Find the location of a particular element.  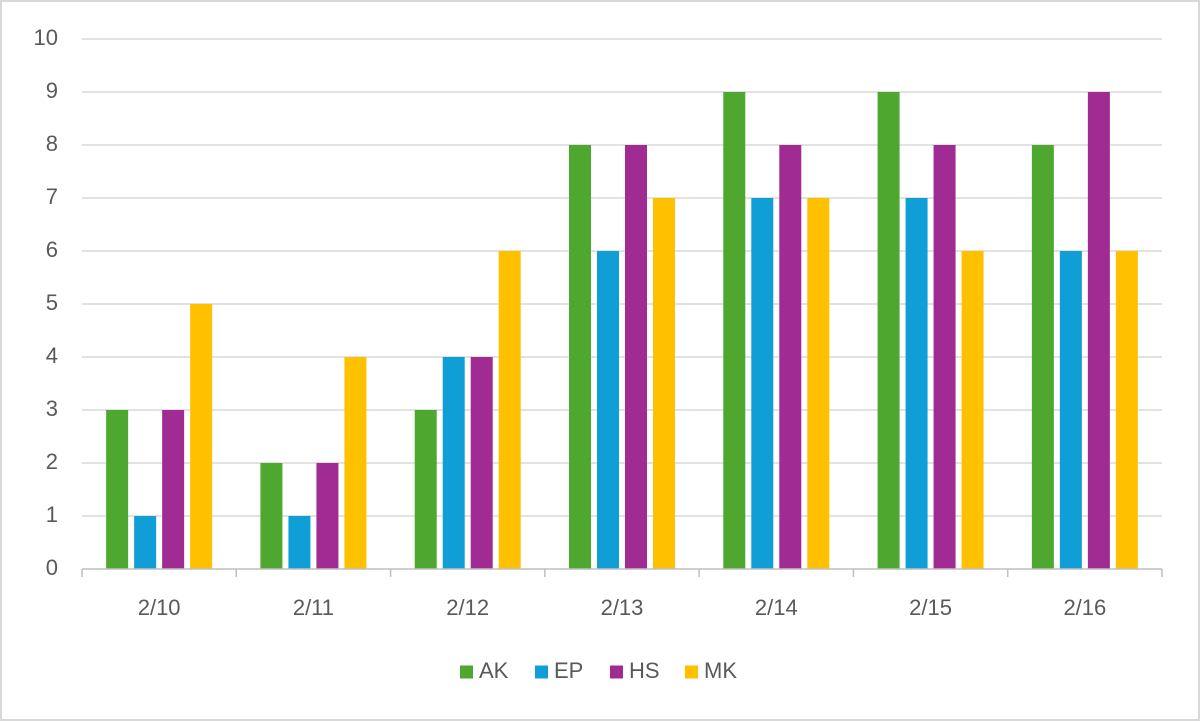

y-tick-label: 10 is located at coordinates (46, 37).